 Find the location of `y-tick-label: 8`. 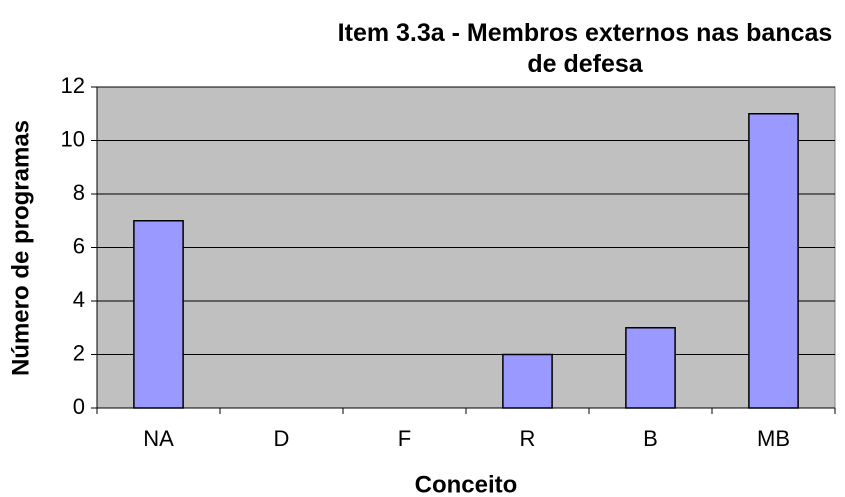

y-tick-label: 8 is located at coordinates (79, 192).